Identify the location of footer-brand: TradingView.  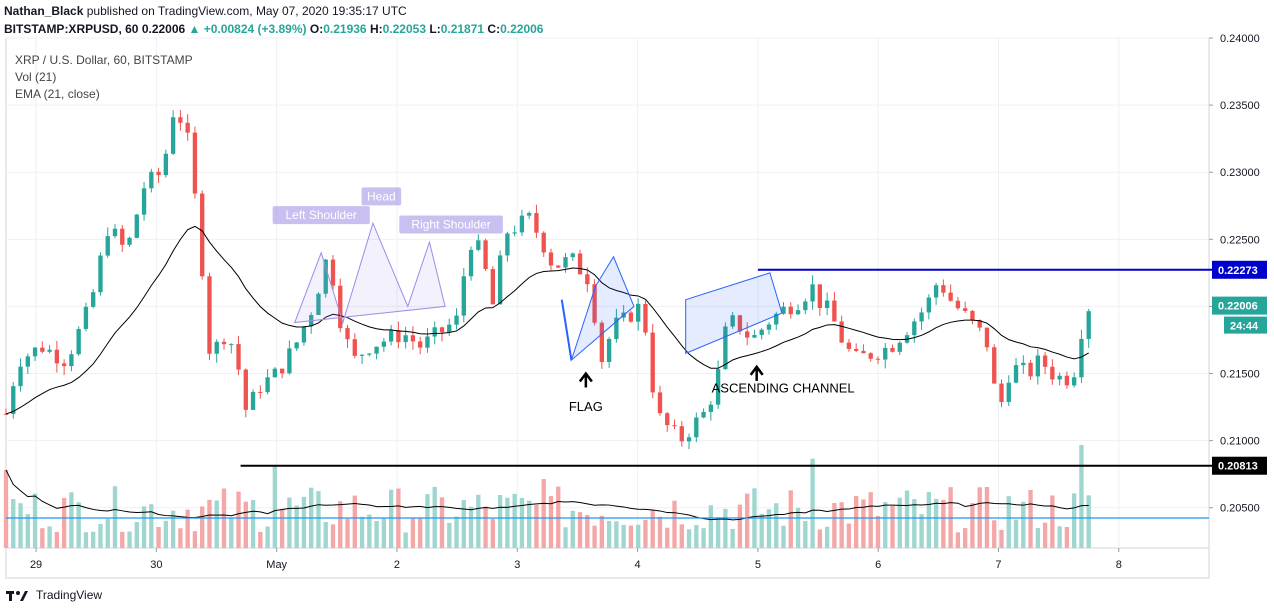
(54, 595).